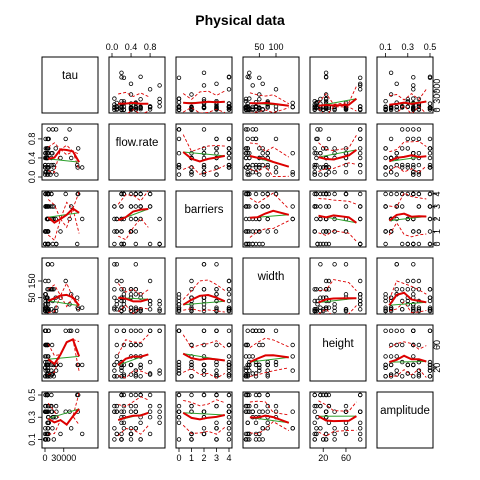  Describe the element at coordinates (259, 47) in the screenshot. I see `tick-label-top-width: 50` at that location.